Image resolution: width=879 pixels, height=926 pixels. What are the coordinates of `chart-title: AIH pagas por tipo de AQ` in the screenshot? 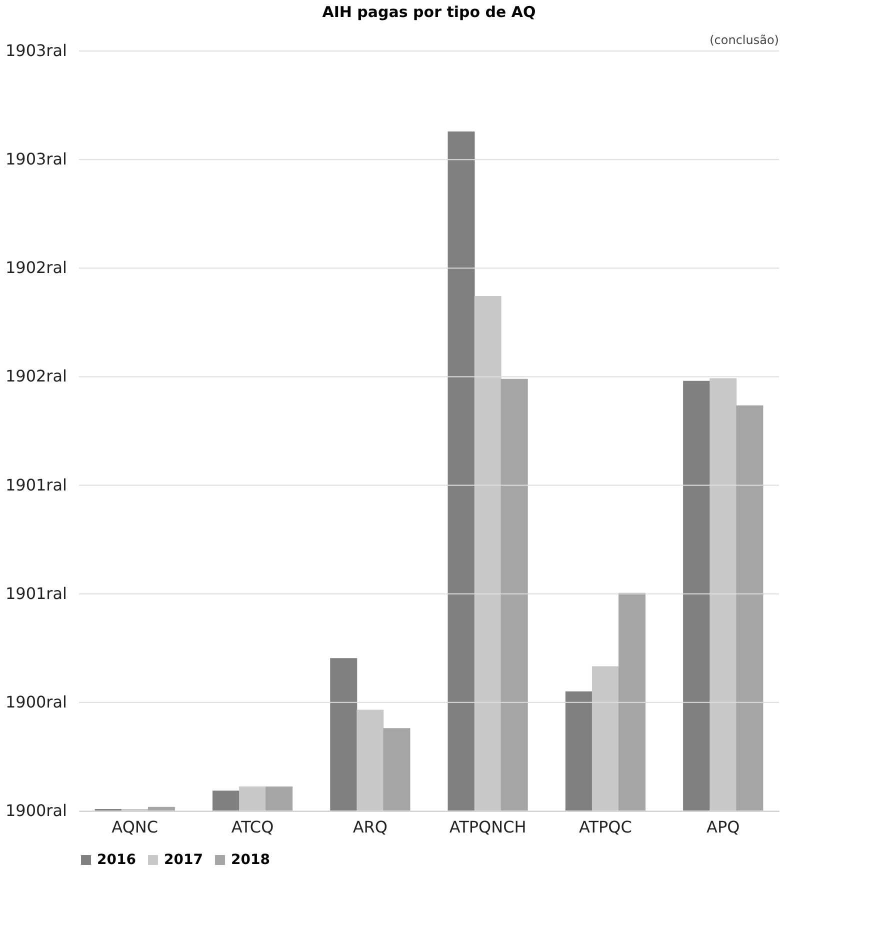 It's located at (429, 12).